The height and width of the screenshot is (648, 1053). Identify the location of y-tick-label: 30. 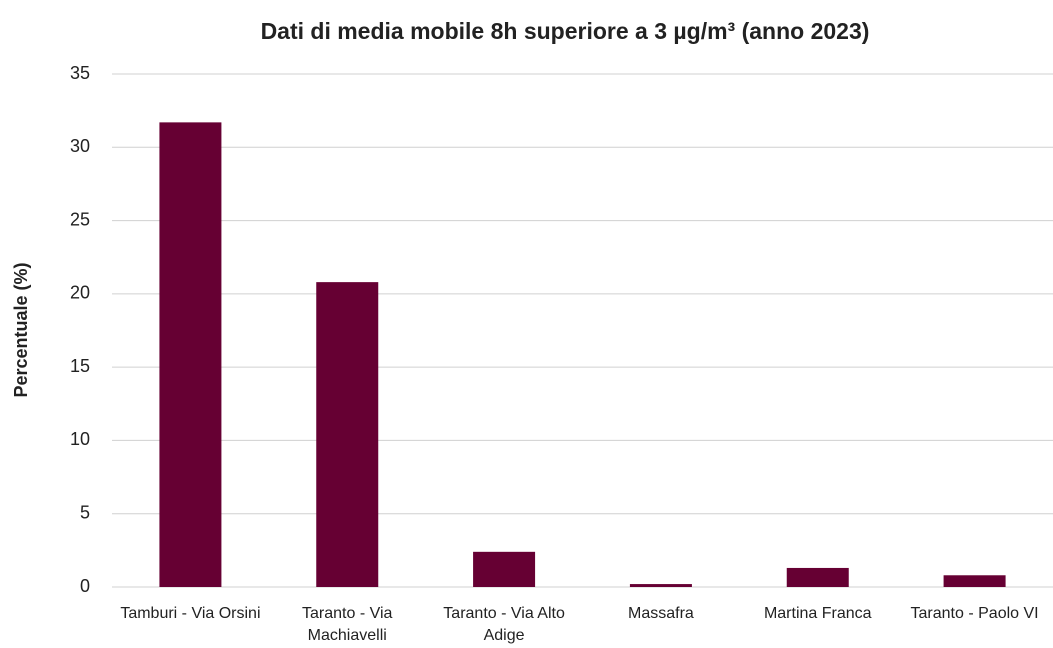
(80, 146).